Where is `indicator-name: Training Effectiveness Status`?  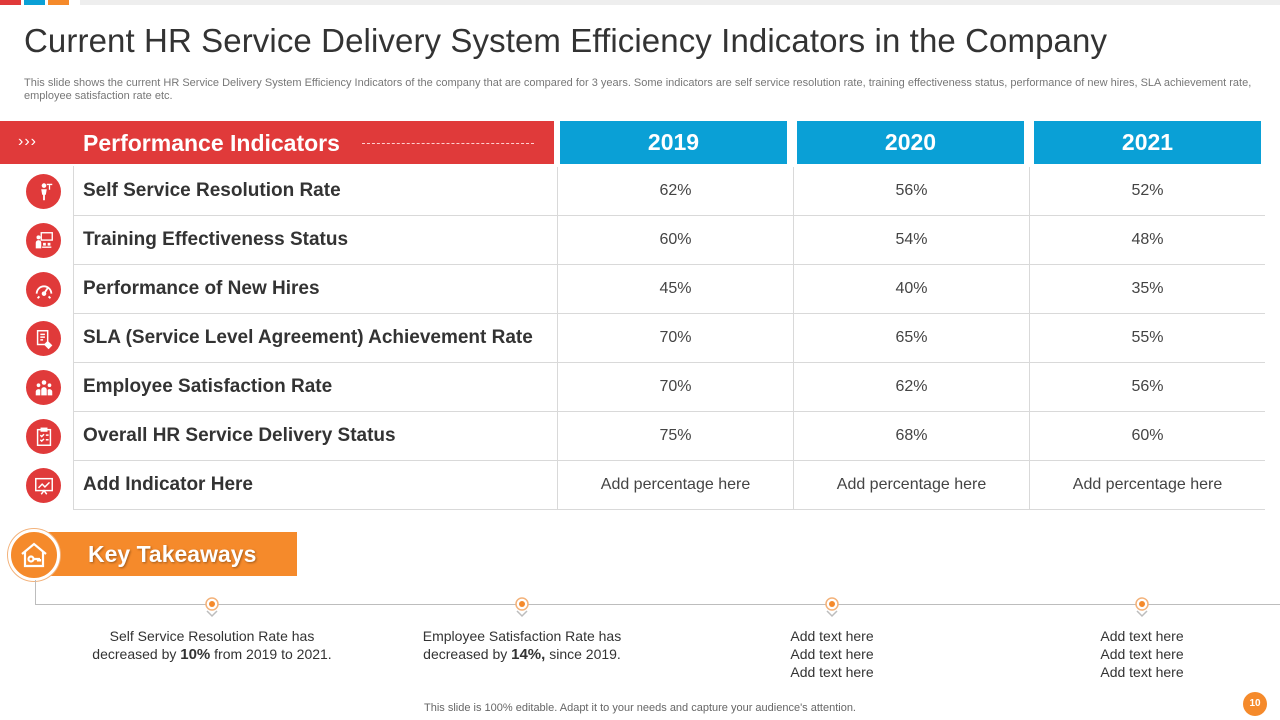
indicator-name: Training Effectiveness Status is located at coordinates (216, 239).